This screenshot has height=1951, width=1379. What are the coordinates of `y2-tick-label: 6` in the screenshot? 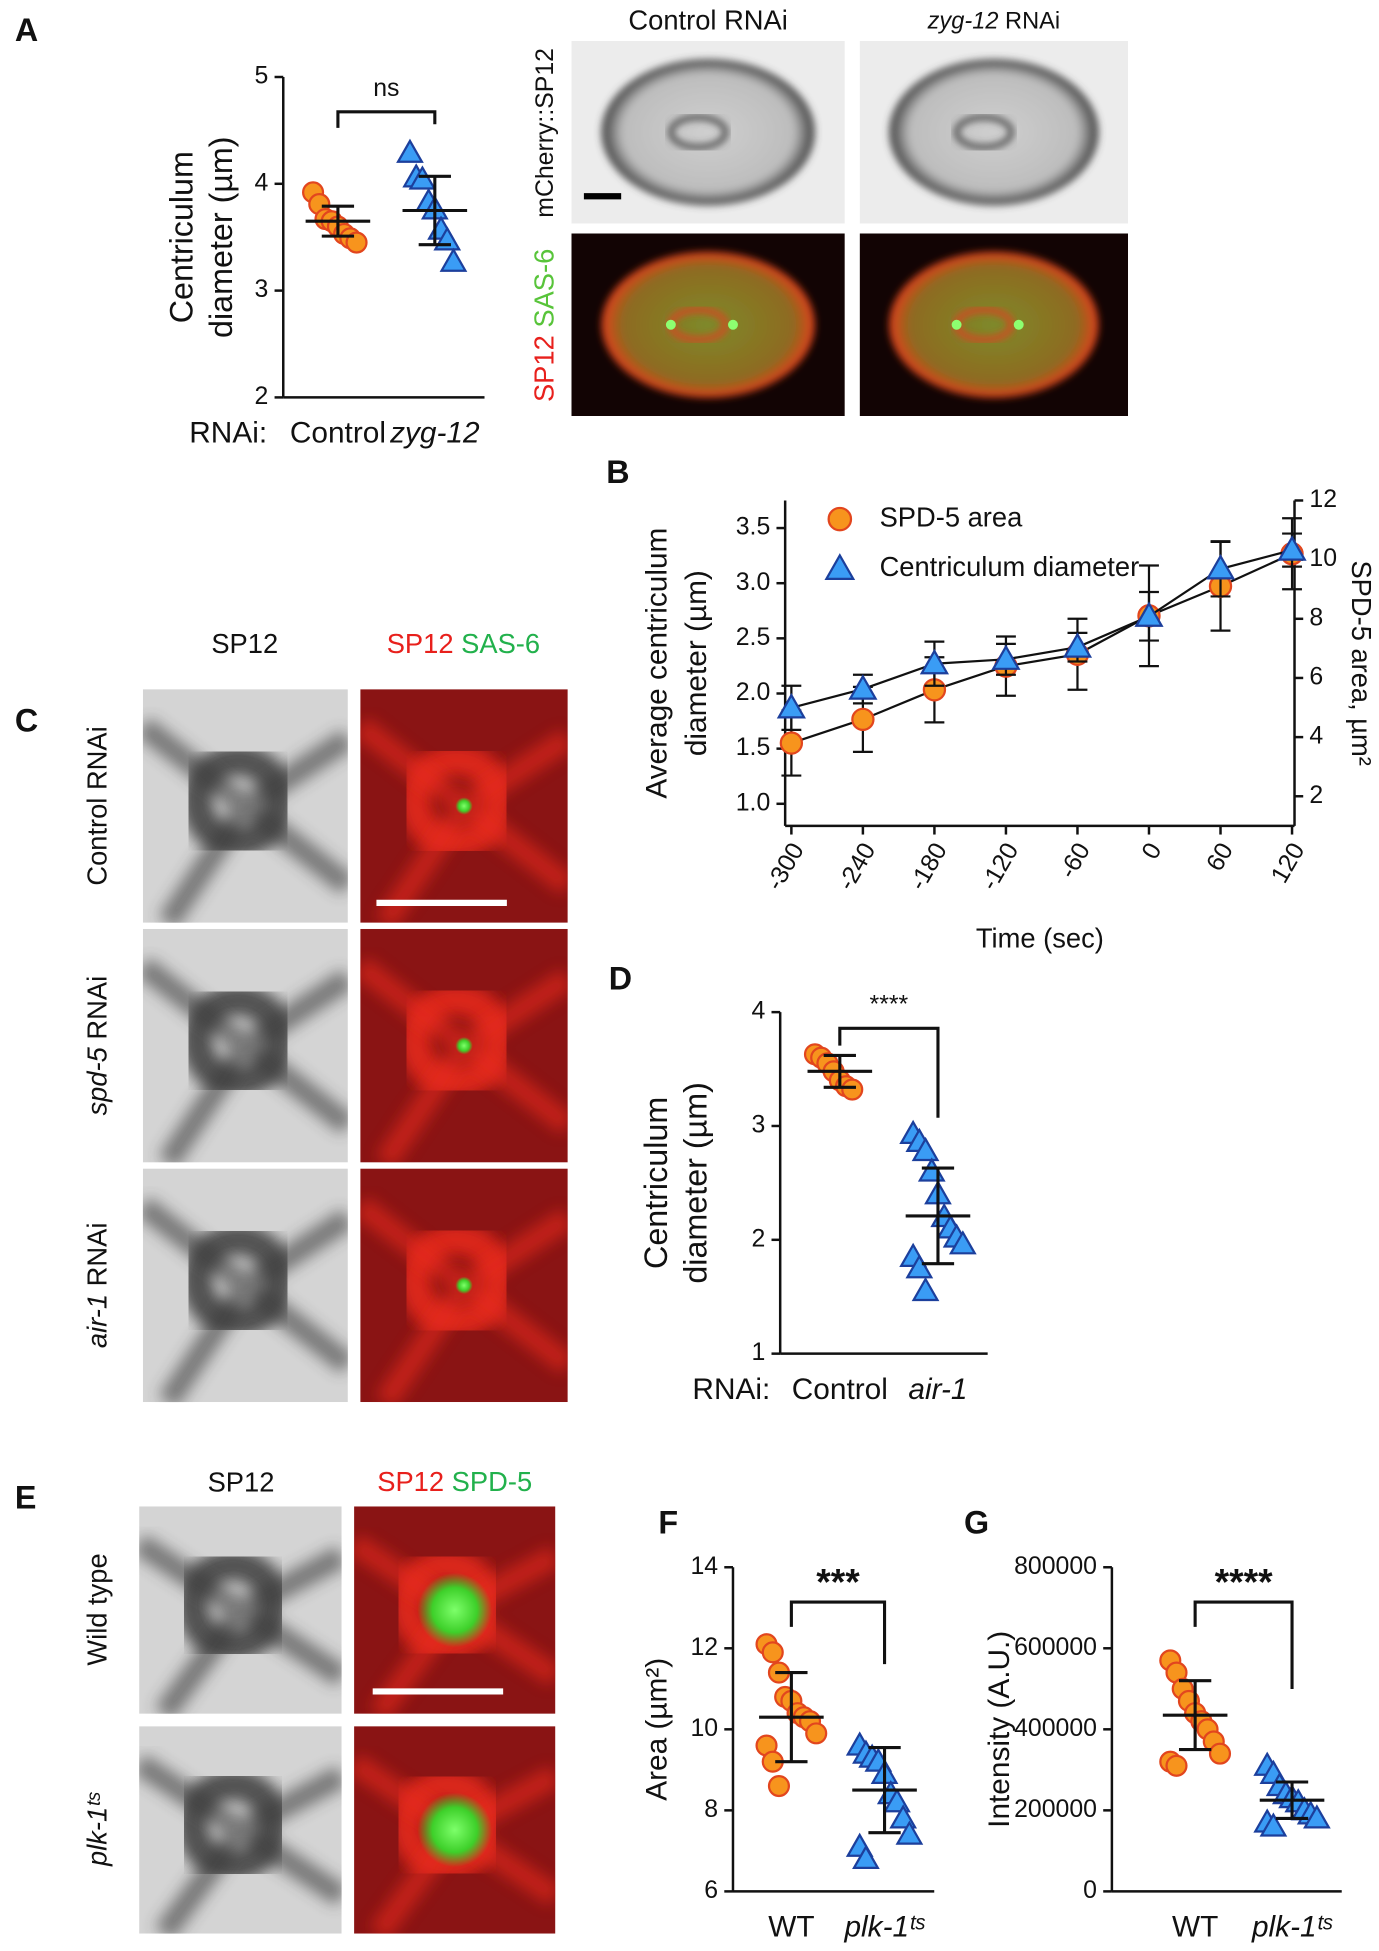 It's located at (1316, 677).